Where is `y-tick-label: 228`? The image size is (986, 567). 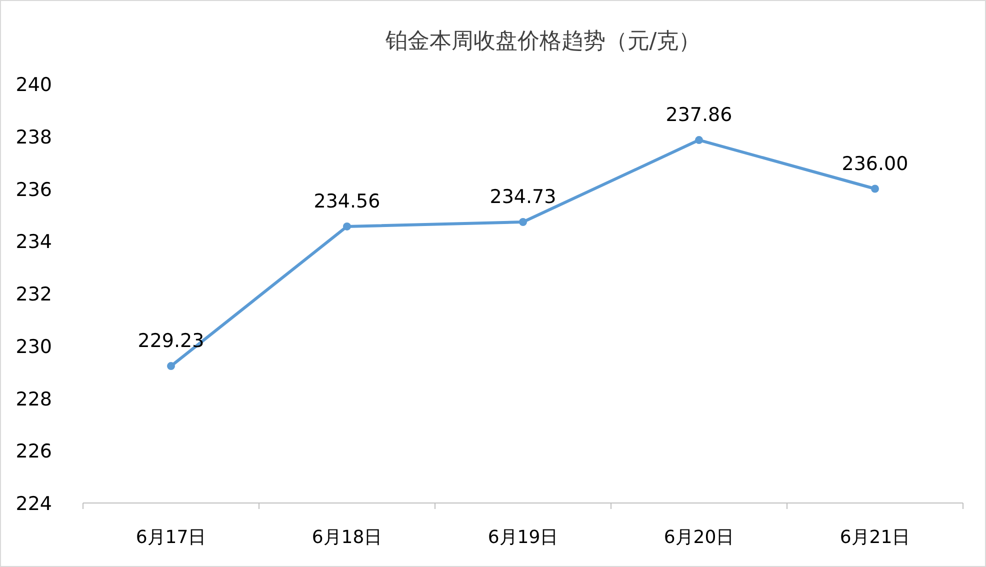
y-tick-label: 228 is located at coordinates (34, 399).